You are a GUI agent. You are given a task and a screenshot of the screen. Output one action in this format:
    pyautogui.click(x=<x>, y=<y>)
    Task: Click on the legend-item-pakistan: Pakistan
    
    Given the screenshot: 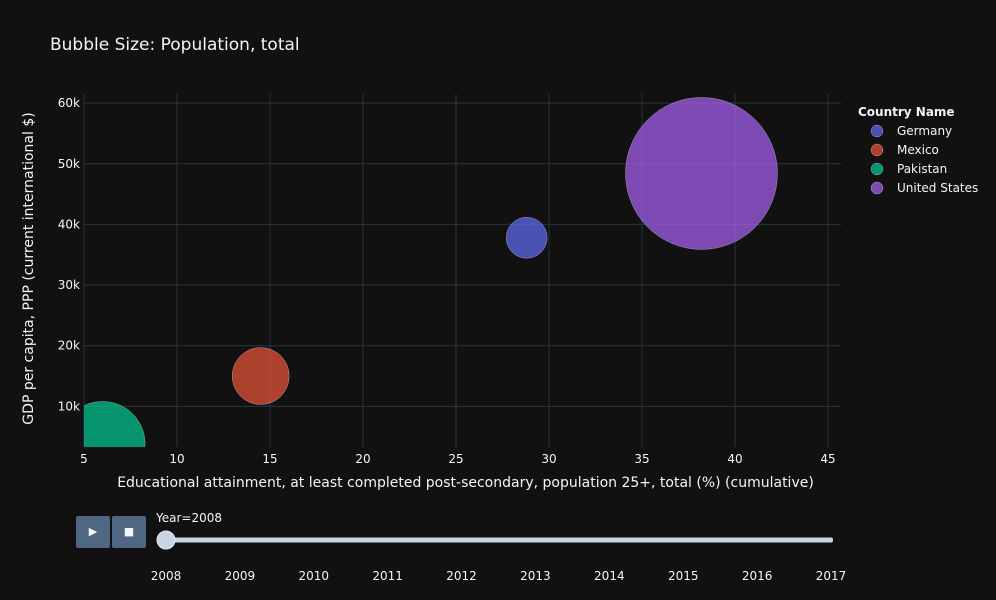 What is the action you would take?
    pyautogui.click(x=922, y=169)
    